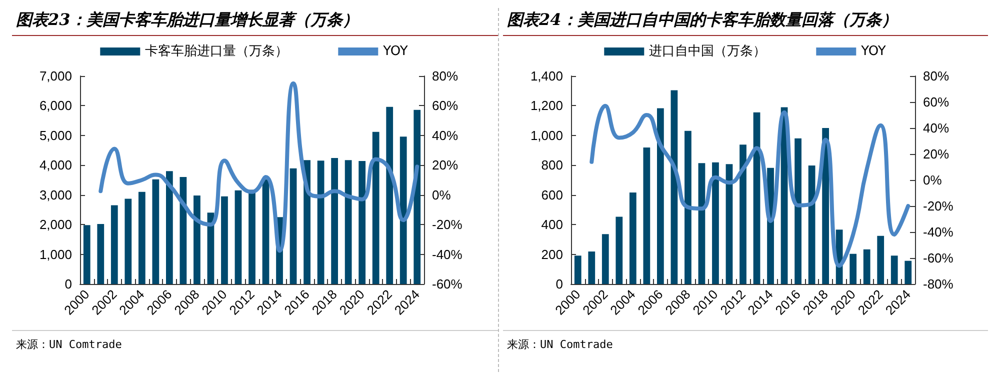 Image resolution: width=999 pixels, height=380 pixels. Describe the element at coordinates (552, 194) in the screenshot. I see `y-tick-label: 600` at that location.